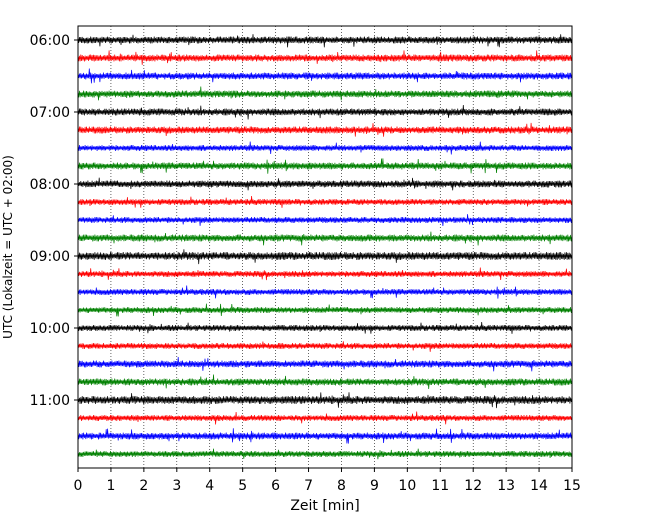 The height and width of the screenshot is (520, 650). Describe the element at coordinates (176, 486) in the screenshot. I see `x-tick-label: 3` at that location.